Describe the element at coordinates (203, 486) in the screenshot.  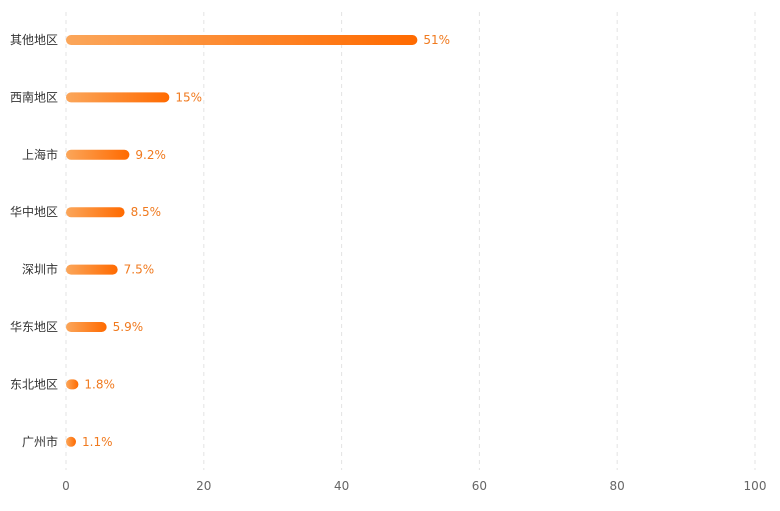
I see `x-tick-label: 20` at that location.